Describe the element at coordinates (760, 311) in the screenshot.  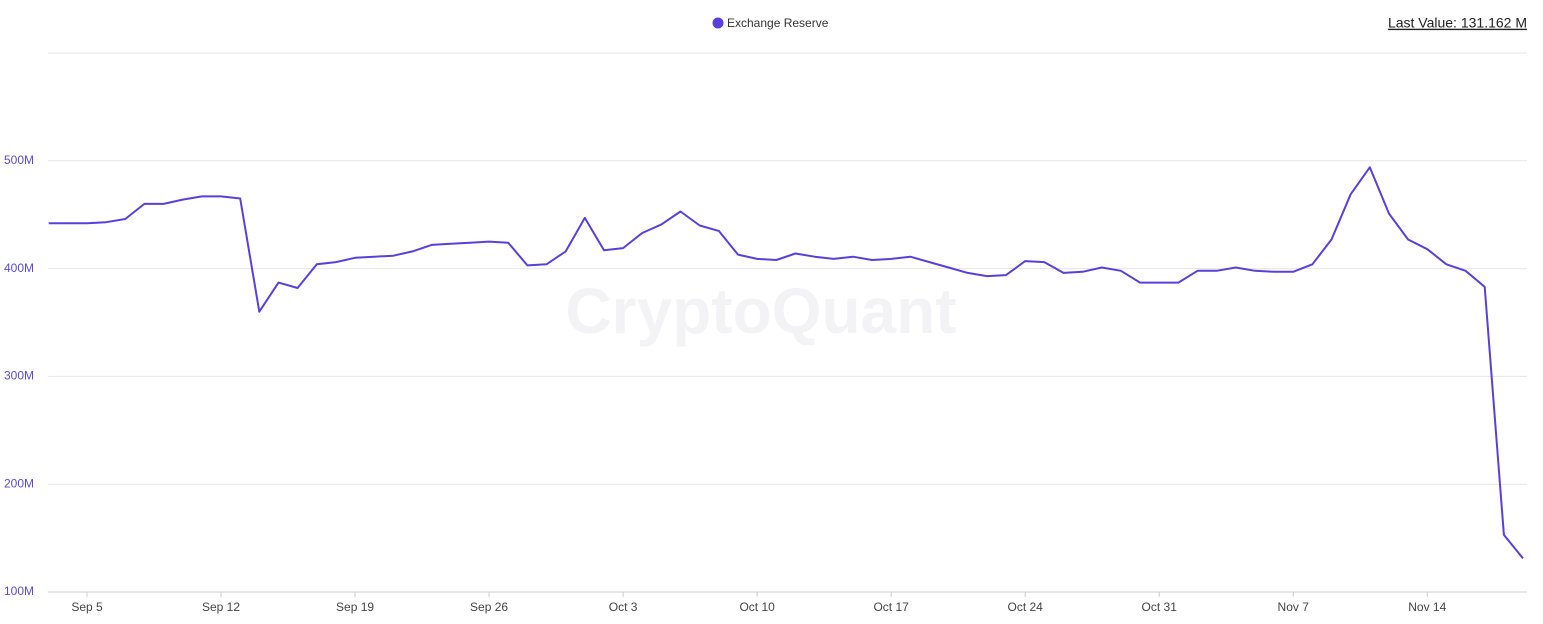
I see `watermark: CryptoQuant` at that location.